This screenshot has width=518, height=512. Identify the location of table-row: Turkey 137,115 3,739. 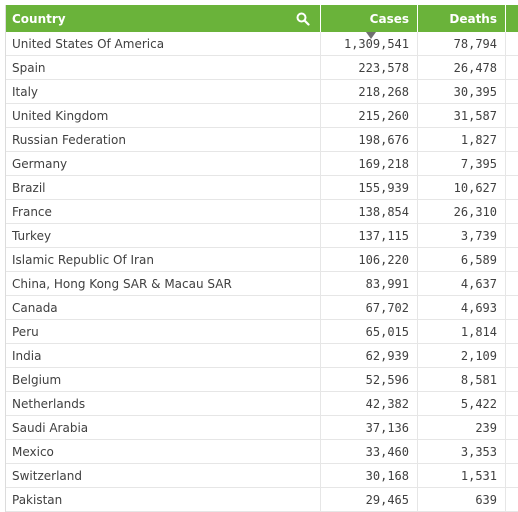
(262, 236).